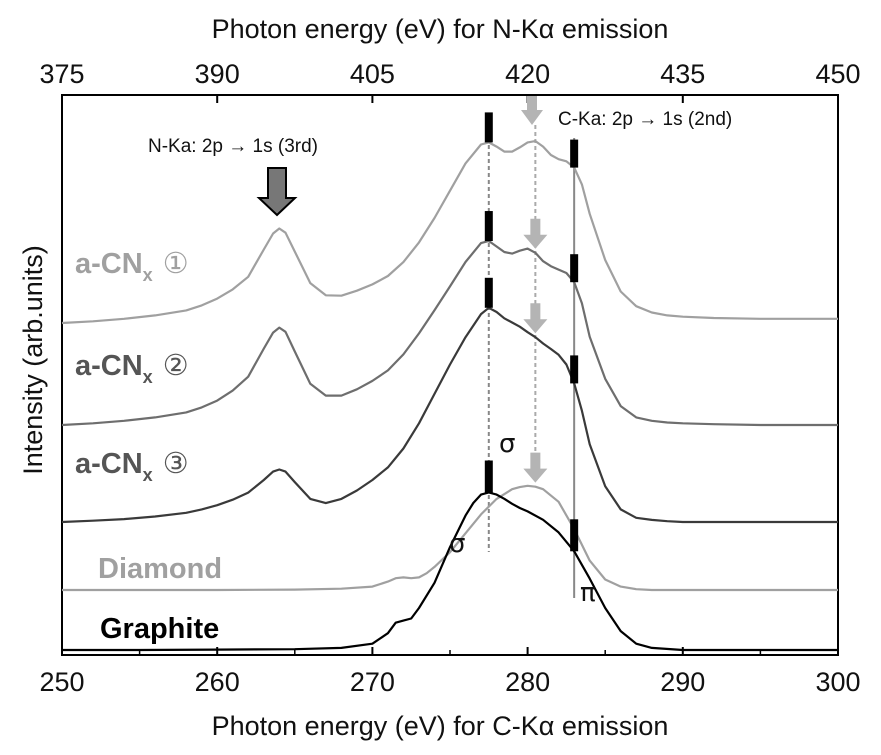 Image resolution: width=881 pixels, height=755 pixels. Describe the element at coordinates (217, 74) in the screenshot. I see `top-tick-label: 390` at that location.